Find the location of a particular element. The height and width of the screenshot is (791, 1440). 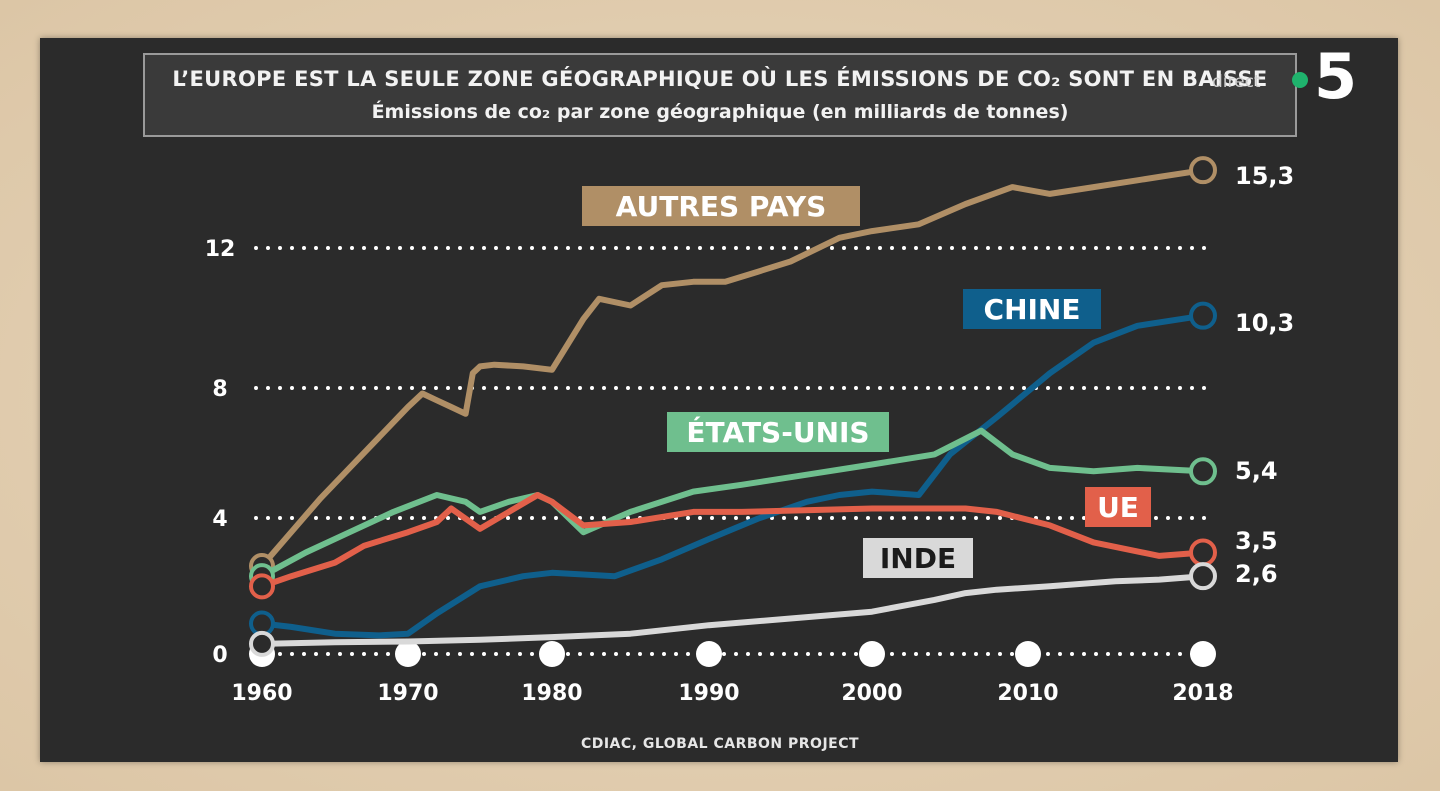

x-tick-label-1980: 1980 is located at coordinates (551, 693).